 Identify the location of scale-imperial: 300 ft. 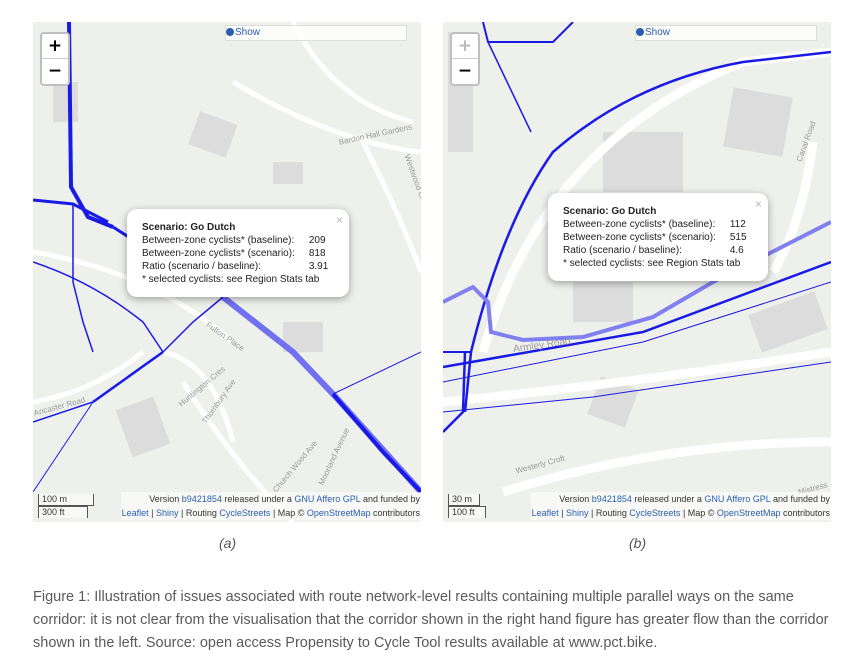
(63, 512).